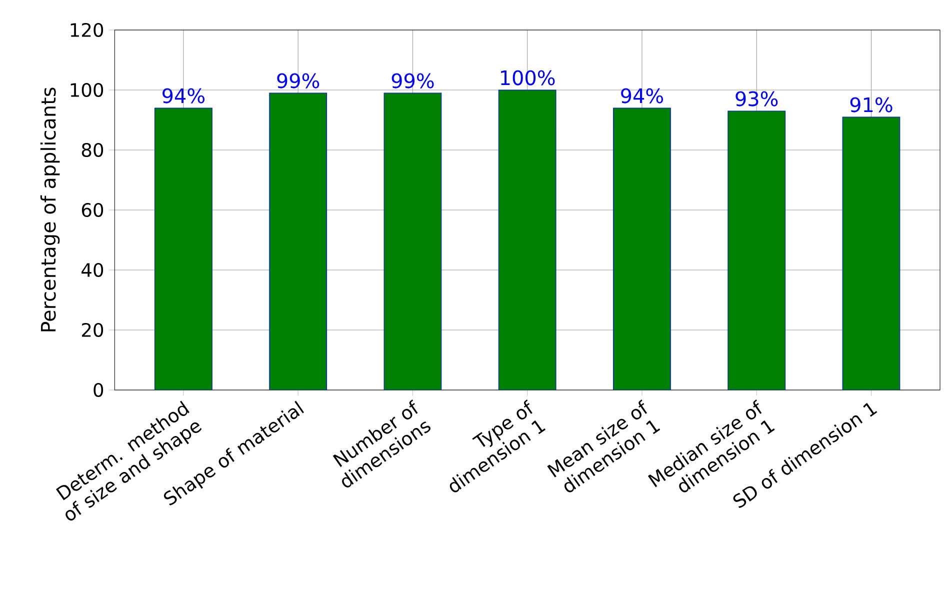 The width and height of the screenshot is (952, 592). What do you see at coordinates (528, 78) in the screenshot?
I see `data-label: 100%` at bounding box center [528, 78].